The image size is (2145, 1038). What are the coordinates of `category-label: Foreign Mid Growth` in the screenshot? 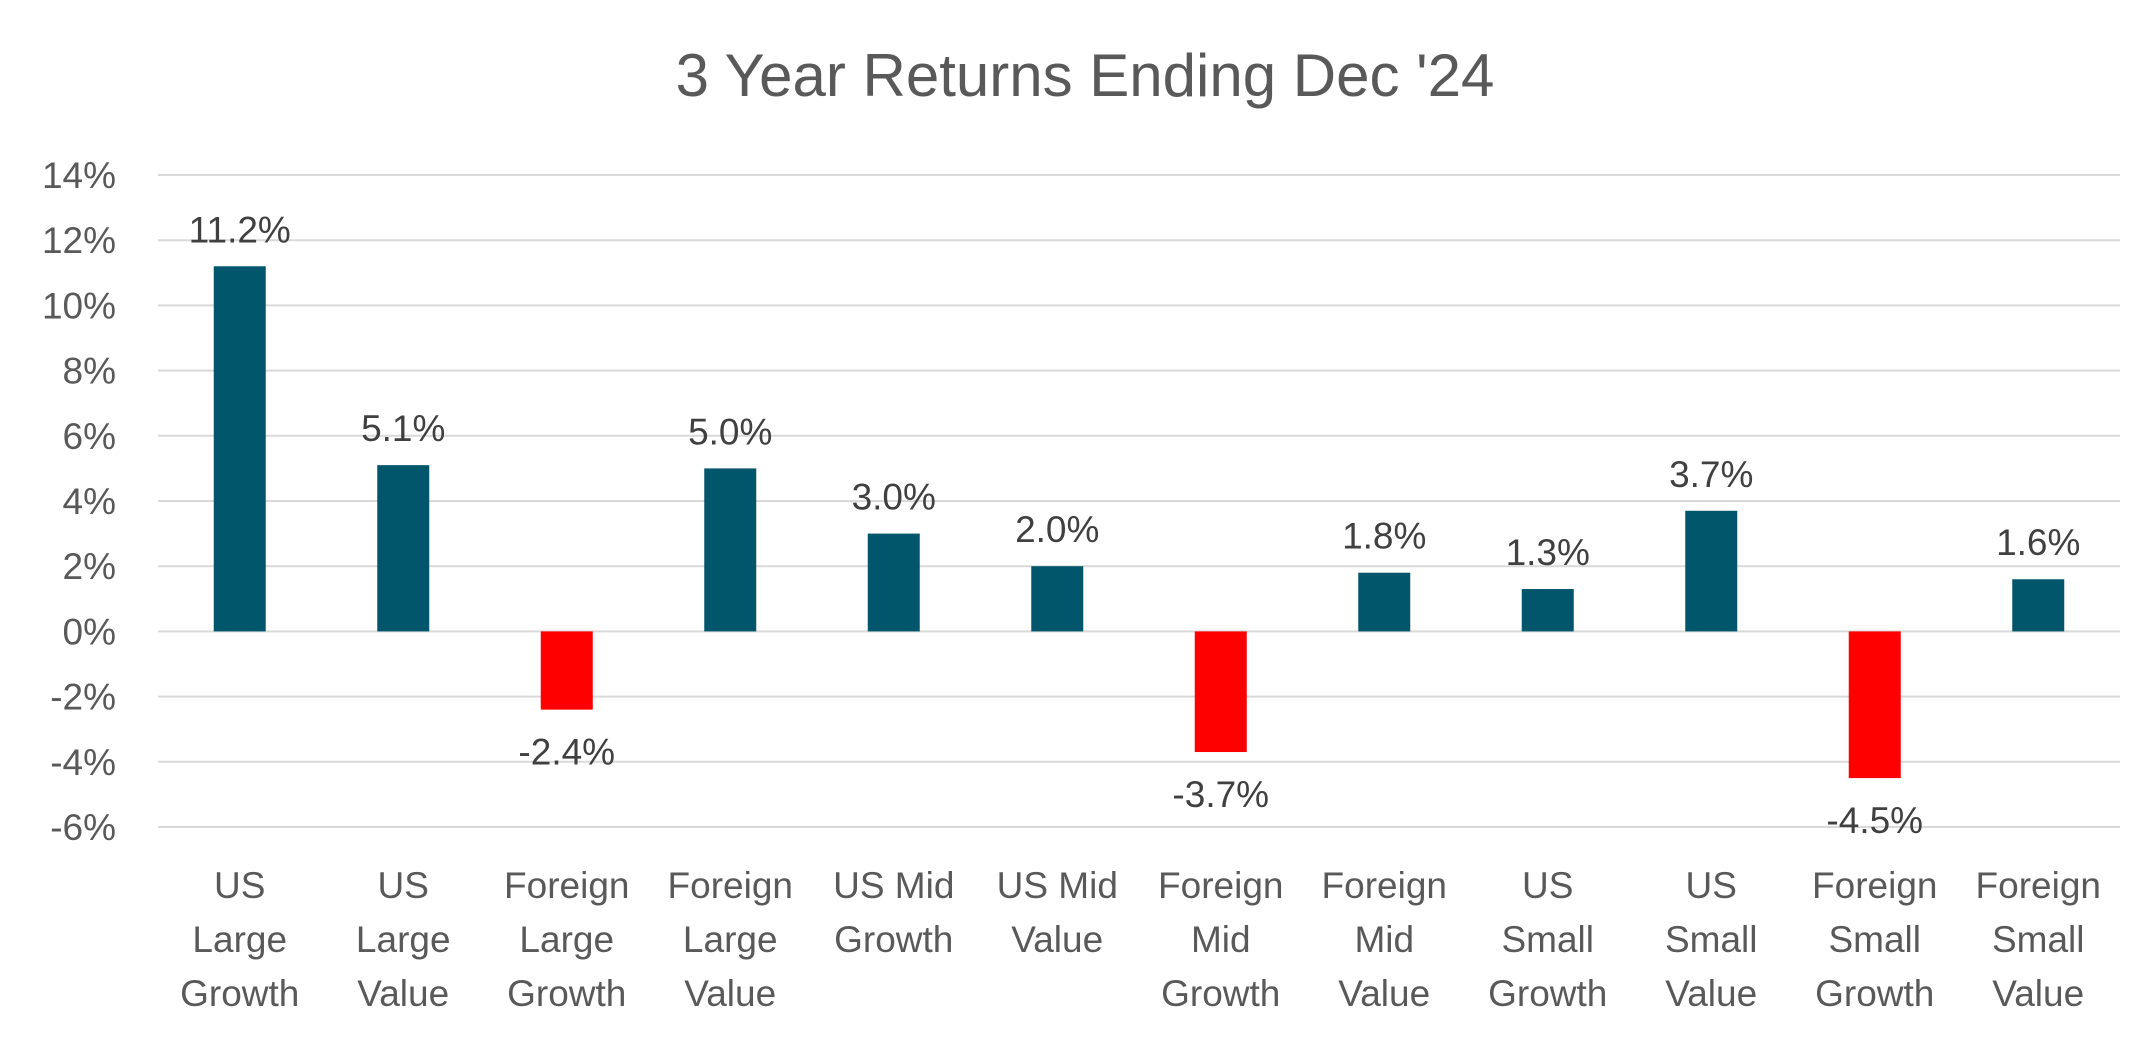 It's located at (1220, 939).